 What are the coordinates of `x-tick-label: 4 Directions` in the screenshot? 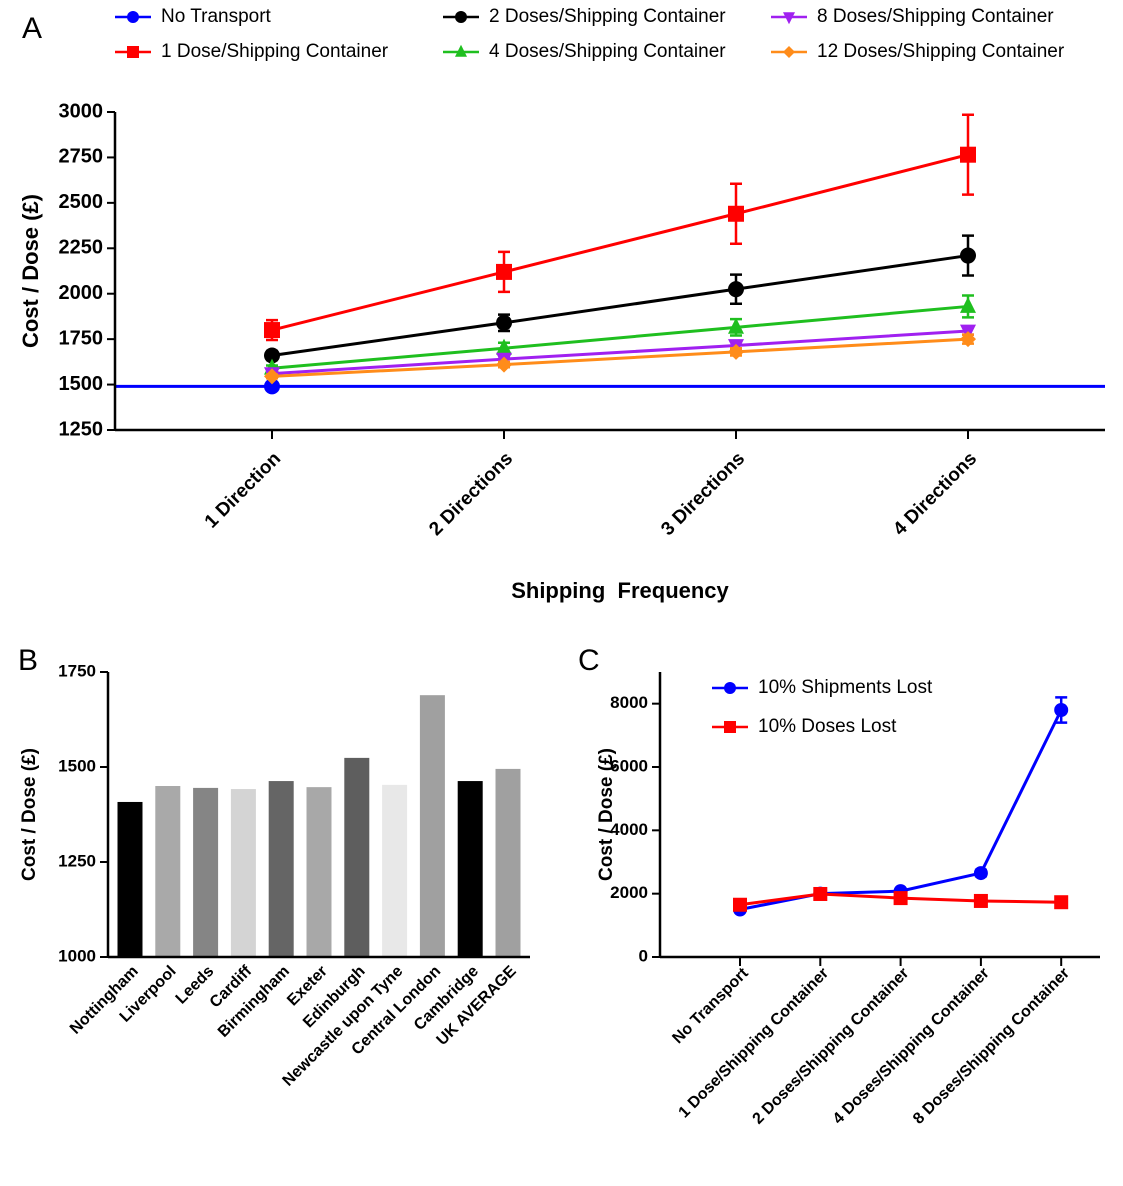 It's located at (935, 494).